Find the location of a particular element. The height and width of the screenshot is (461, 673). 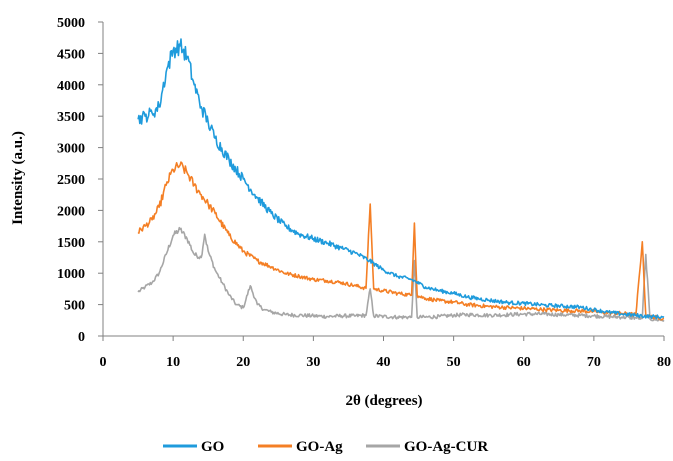

legend-item-go-ag: GO-Ag is located at coordinates (300, 447).